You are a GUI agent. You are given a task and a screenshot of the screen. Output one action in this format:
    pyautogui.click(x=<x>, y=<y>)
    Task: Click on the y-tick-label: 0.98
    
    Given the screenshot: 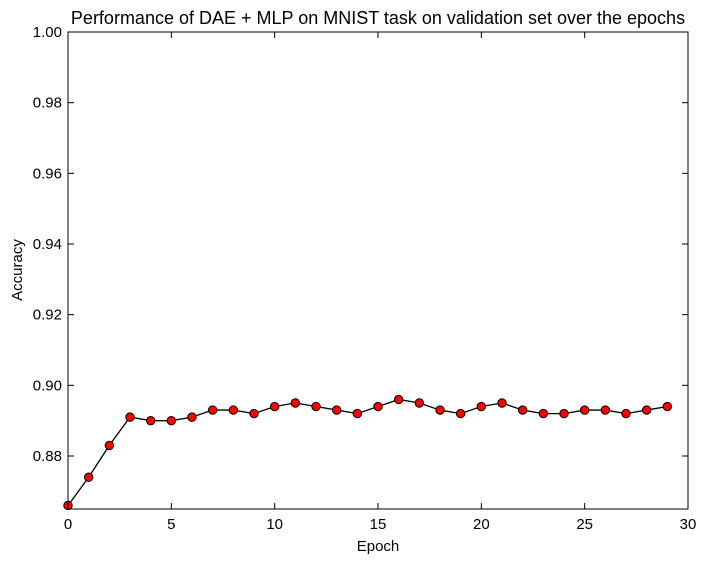 What is the action you would take?
    pyautogui.click(x=47, y=103)
    